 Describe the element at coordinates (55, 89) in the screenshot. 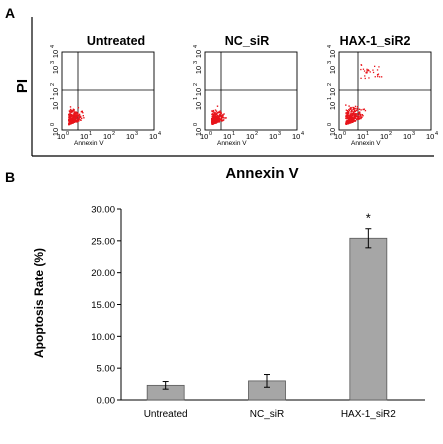

I see `flow-y-tick-label: 10 2` at that location.